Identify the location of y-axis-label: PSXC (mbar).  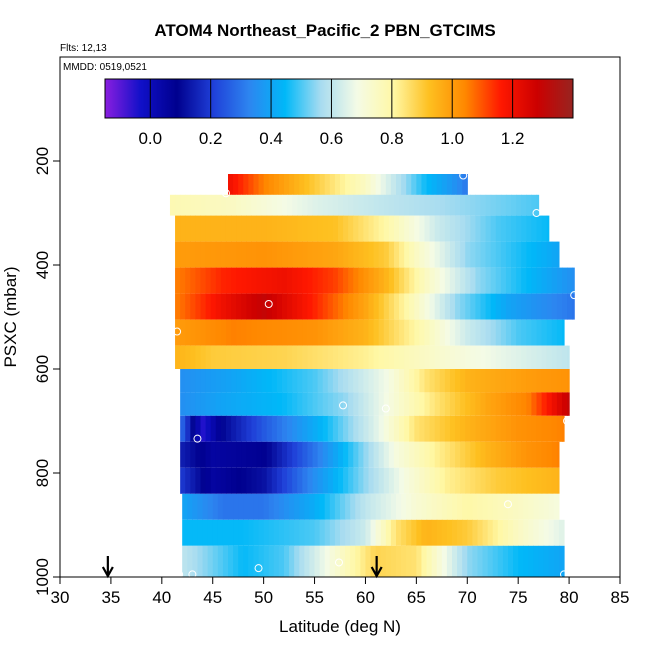
(10, 316).